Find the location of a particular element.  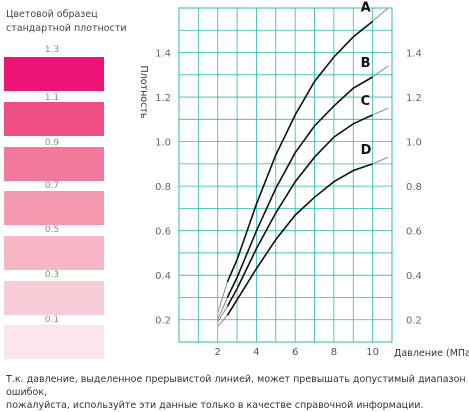

y-tick-label-left: 0.6 is located at coordinates (163, 232).